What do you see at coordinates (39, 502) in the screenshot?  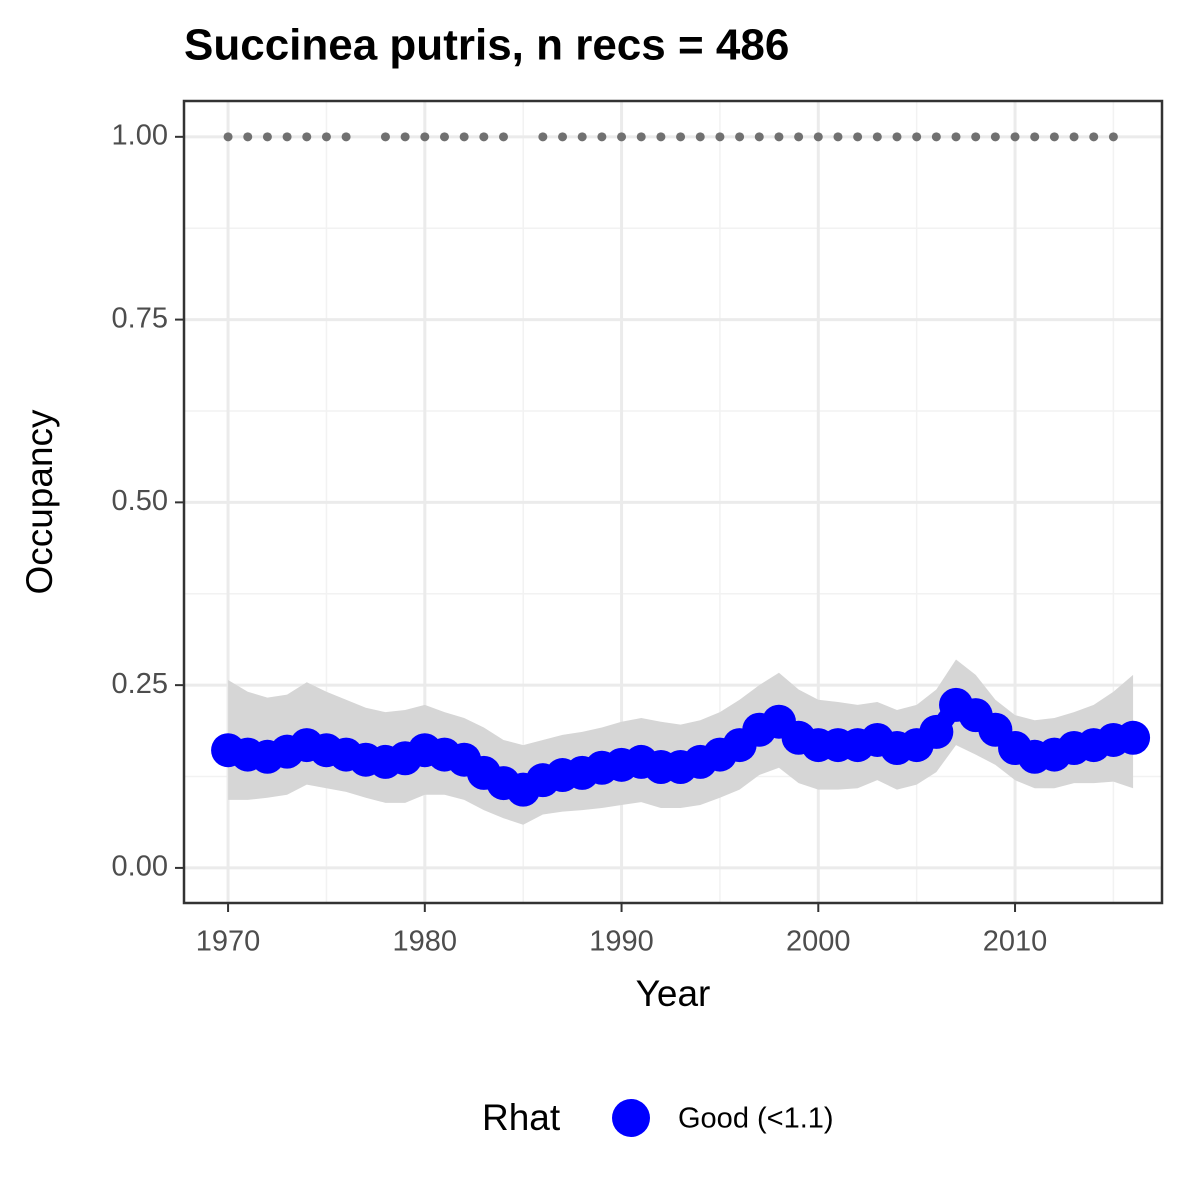 I see `y-axis-title: Occupancy` at bounding box center [39, 502].